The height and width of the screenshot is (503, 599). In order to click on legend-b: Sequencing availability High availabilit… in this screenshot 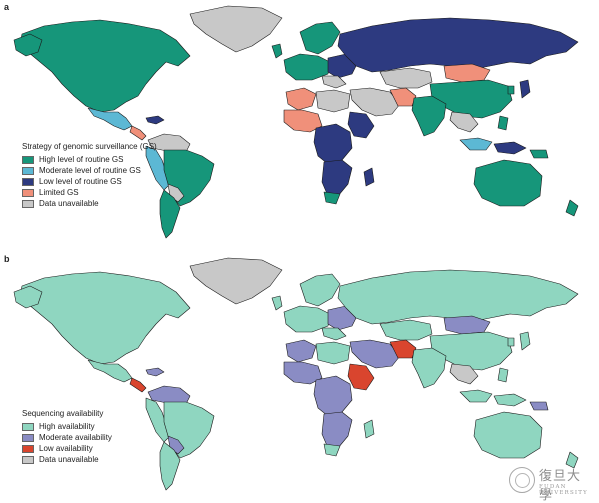, I will do `click(67, 436)`.